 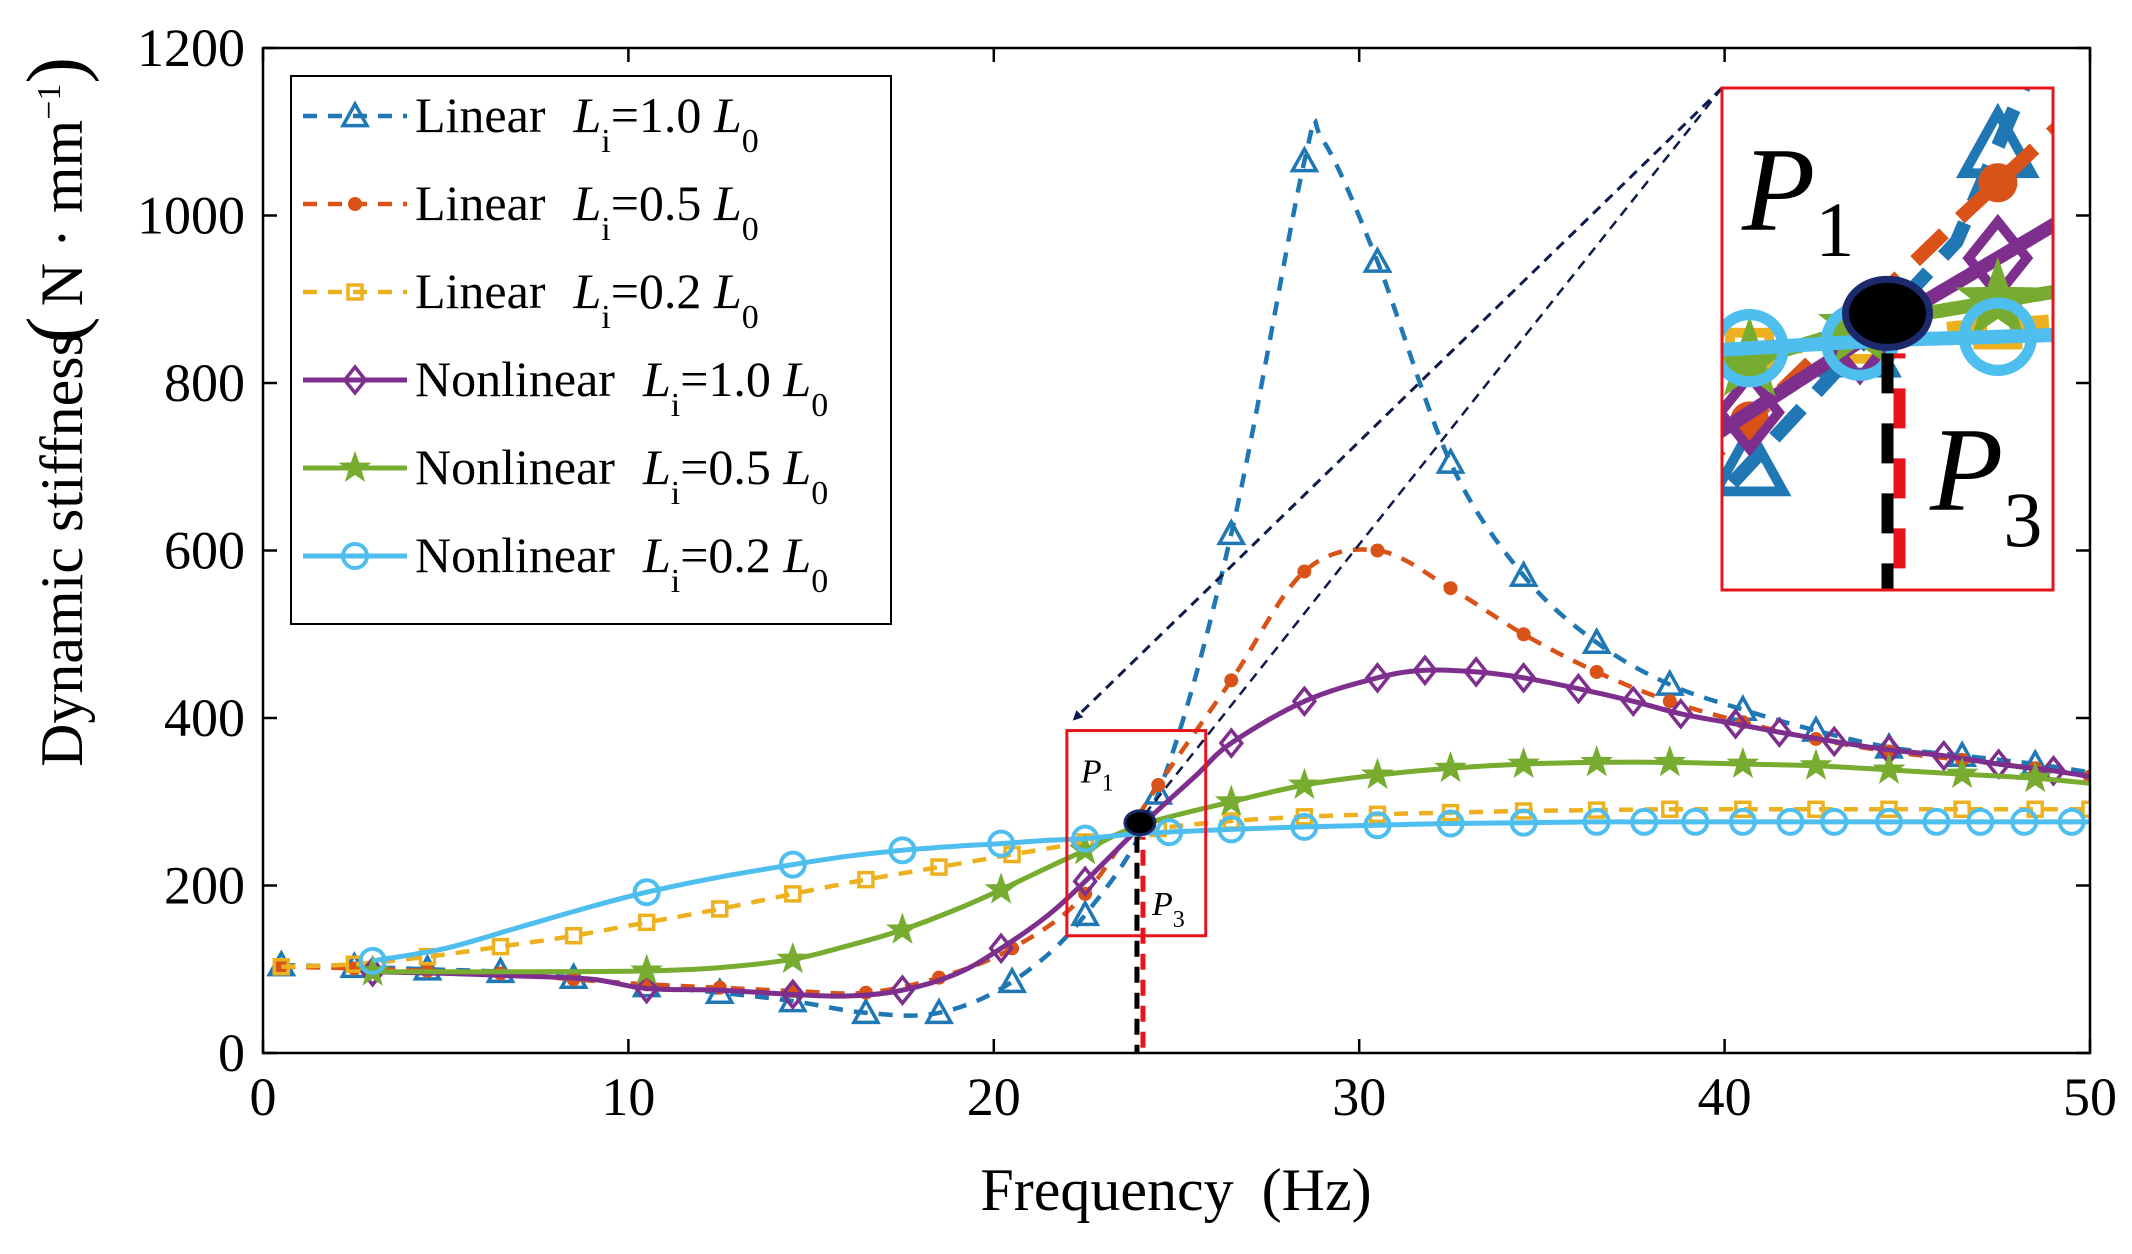 What do you see at coordinates (587, 211) in the screenshot?
I see `legend-label: Linear Li=0.5 L0` at bounding box center [587, 211].